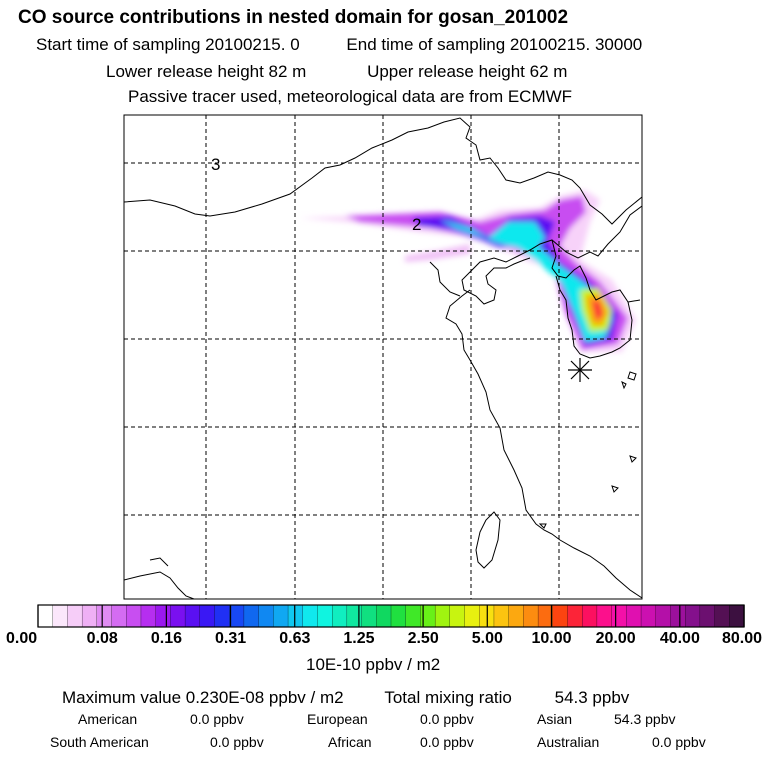  I want to click on region-name-south-american: South American, so click(99, 742).